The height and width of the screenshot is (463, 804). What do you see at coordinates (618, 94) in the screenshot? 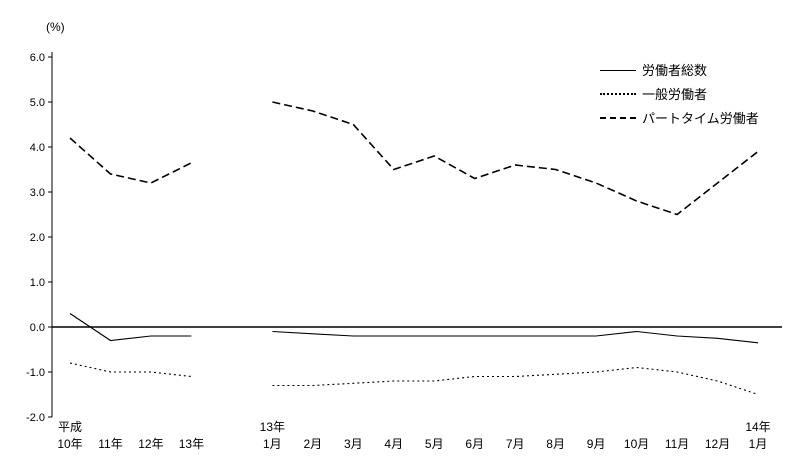
I see `dotted-line-sample-icon` at bounding box center [618, 94].